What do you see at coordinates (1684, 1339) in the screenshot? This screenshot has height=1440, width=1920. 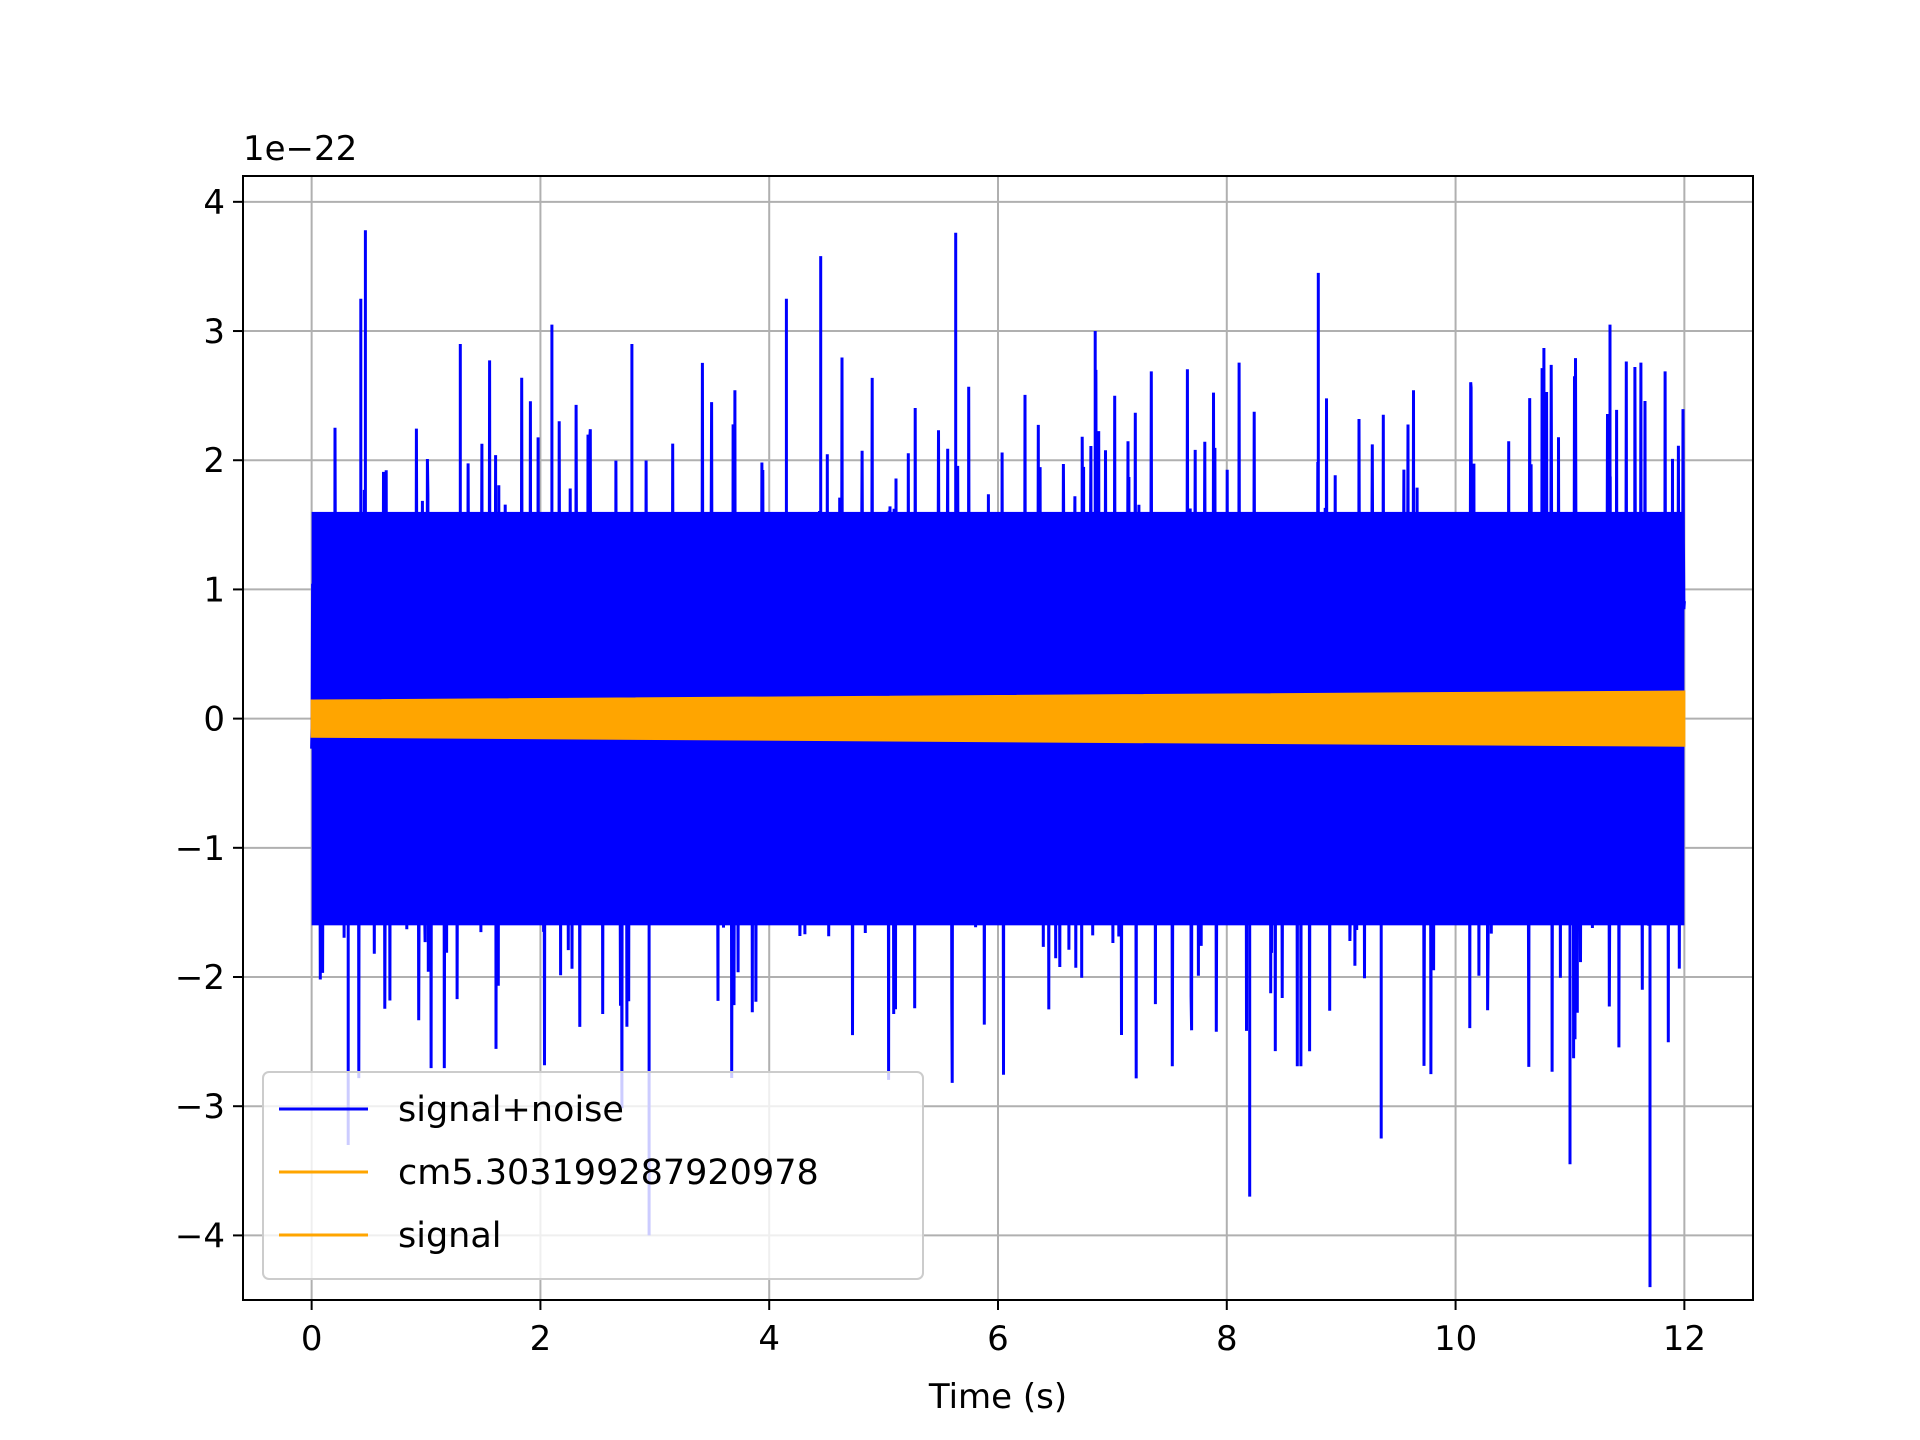 I see `x-tick-label: 12` at bounding box center [1684, 1339].